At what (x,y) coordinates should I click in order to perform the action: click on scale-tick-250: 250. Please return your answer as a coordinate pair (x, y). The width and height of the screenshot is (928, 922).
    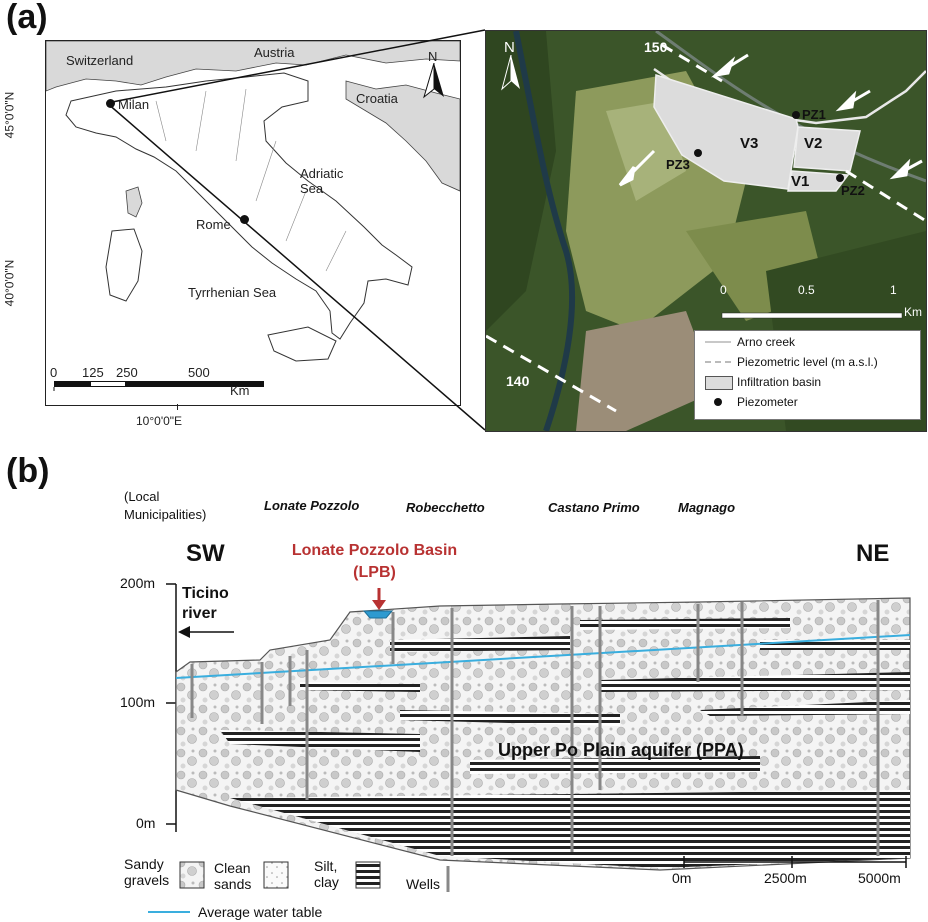
    Looking at the image, I should click on (127, 372).